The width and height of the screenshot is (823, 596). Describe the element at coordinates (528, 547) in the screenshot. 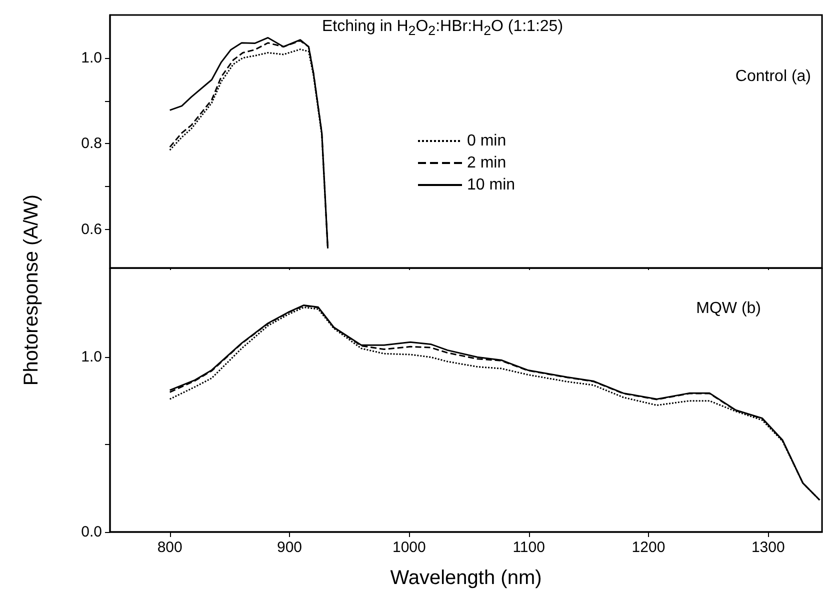

I see `x-tick-label: 1100` at that location.